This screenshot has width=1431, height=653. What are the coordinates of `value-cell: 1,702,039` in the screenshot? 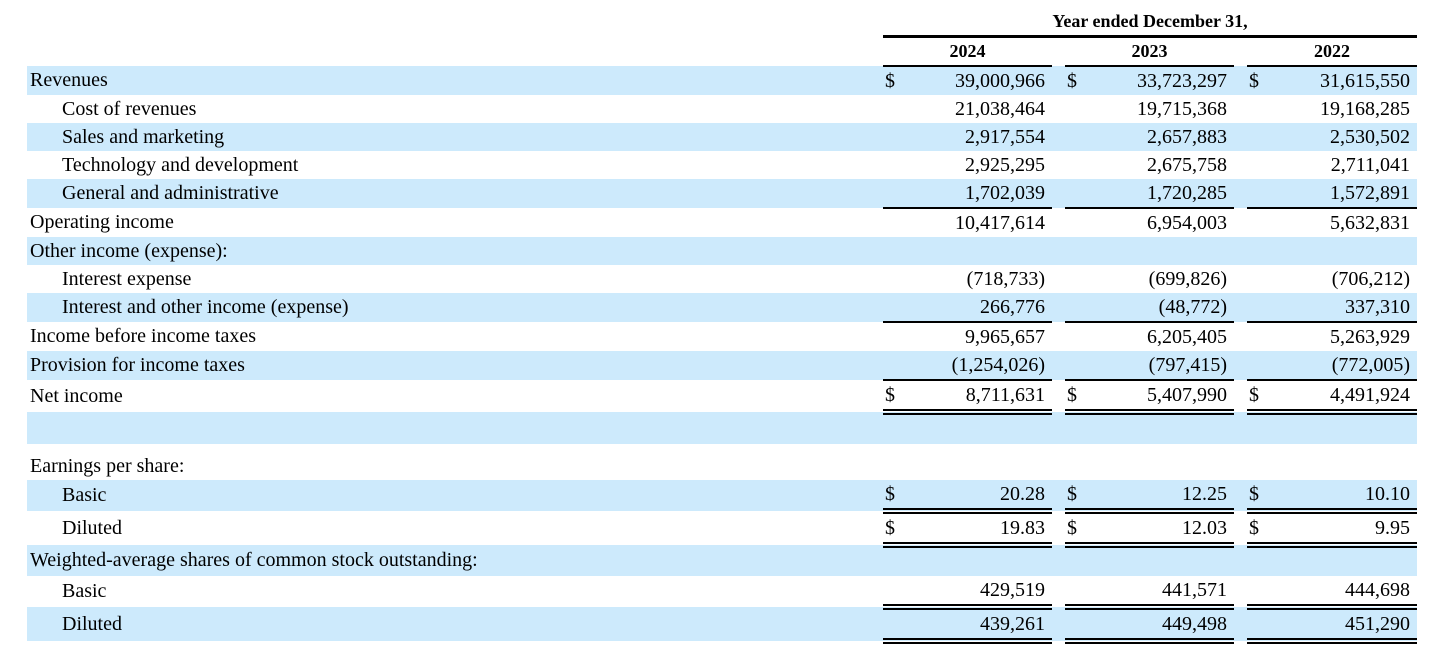 It's located at (978, 193).